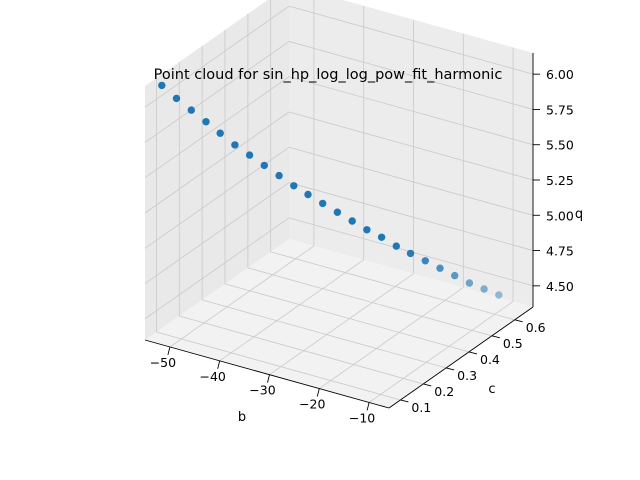 Image resolution: width=640 pixels, height=480 pixels. I want to click on z-tick-label: 6.00, so click(560, 74).